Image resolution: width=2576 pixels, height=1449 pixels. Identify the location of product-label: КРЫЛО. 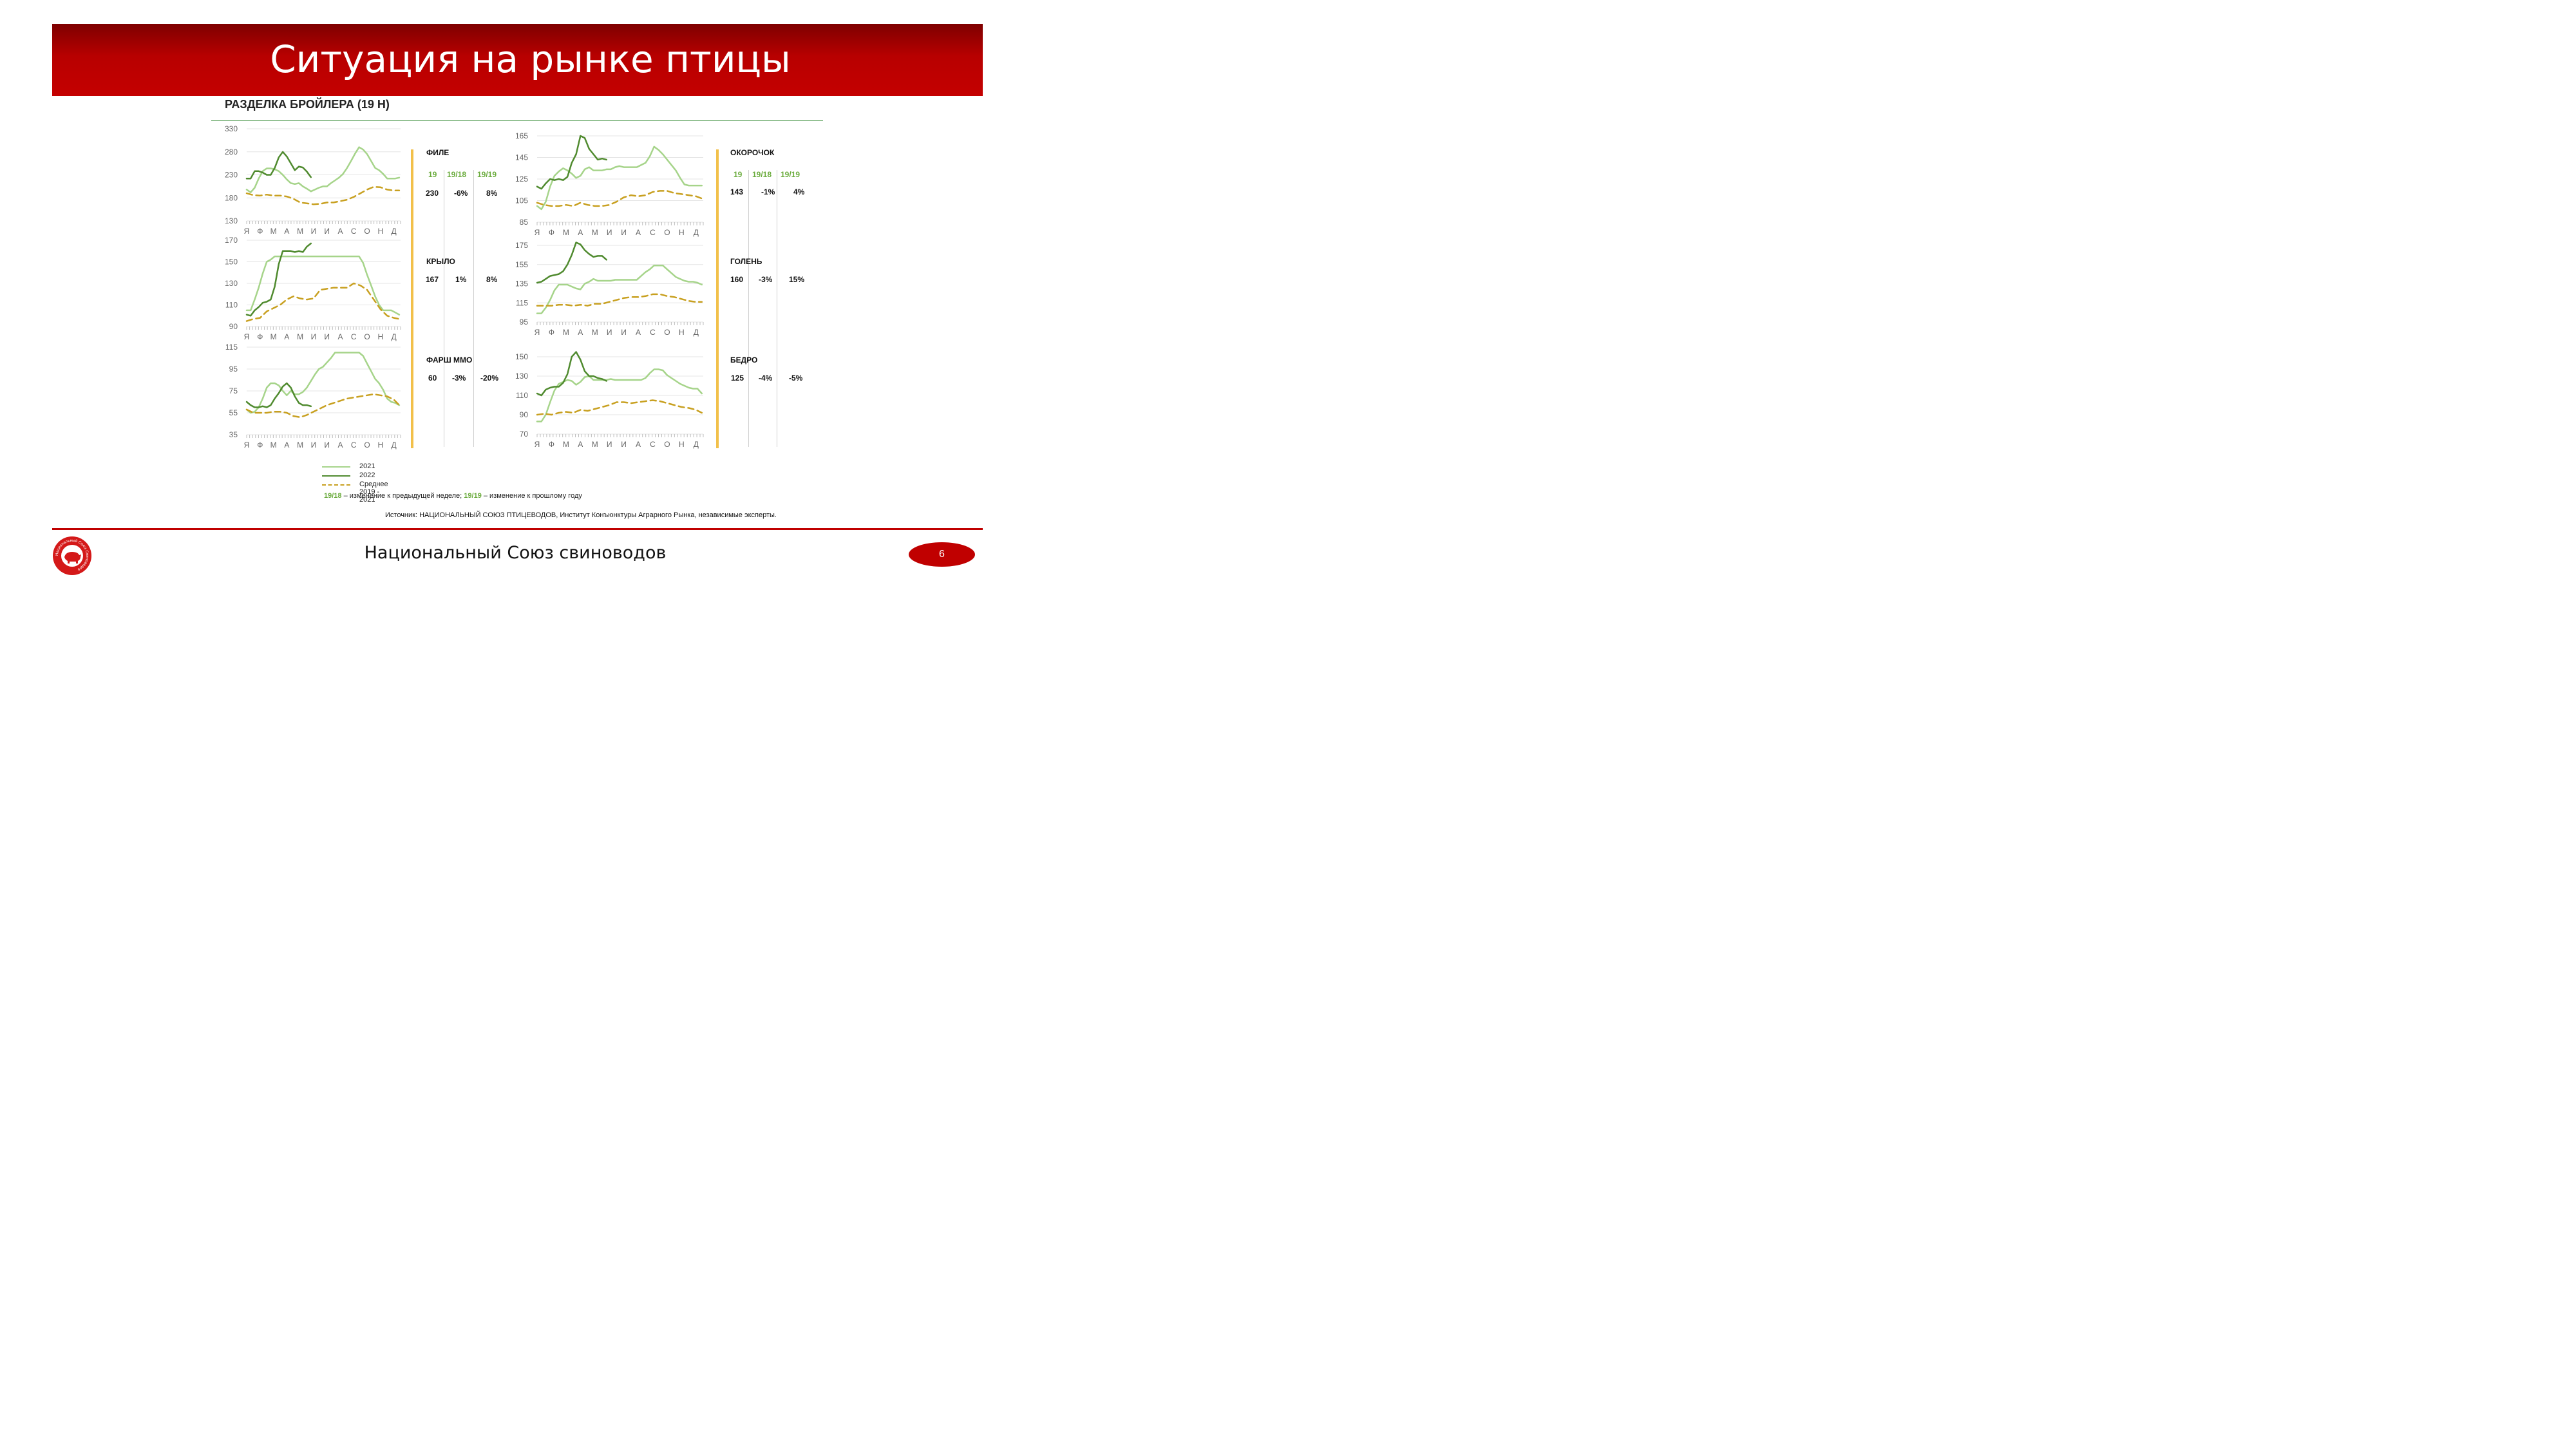
(441, 261).